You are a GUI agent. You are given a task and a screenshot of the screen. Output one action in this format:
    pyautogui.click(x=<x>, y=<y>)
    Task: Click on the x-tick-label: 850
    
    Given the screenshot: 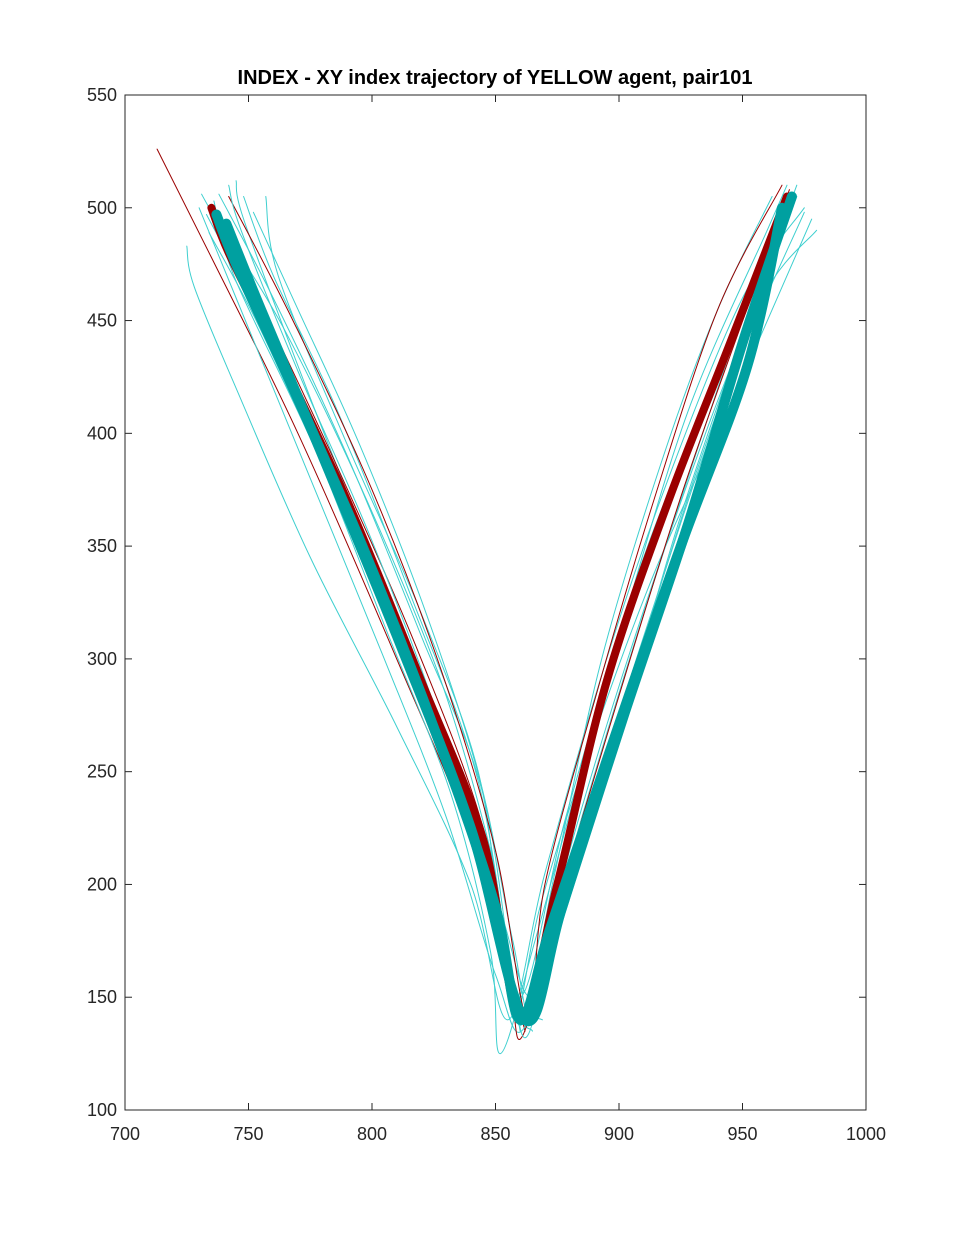 What is the action you would take?
    pyautogui.click(x=495, y=1134)
    